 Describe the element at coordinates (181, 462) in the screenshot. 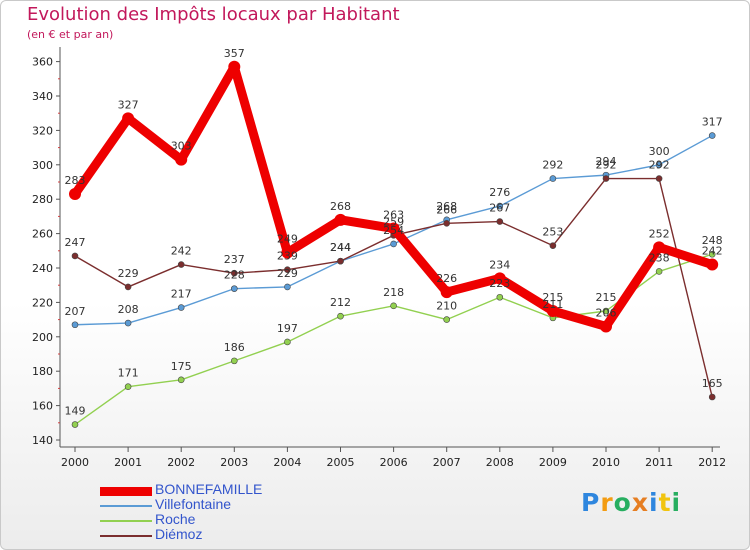

I see `x-tick-label: 2002` at that location.